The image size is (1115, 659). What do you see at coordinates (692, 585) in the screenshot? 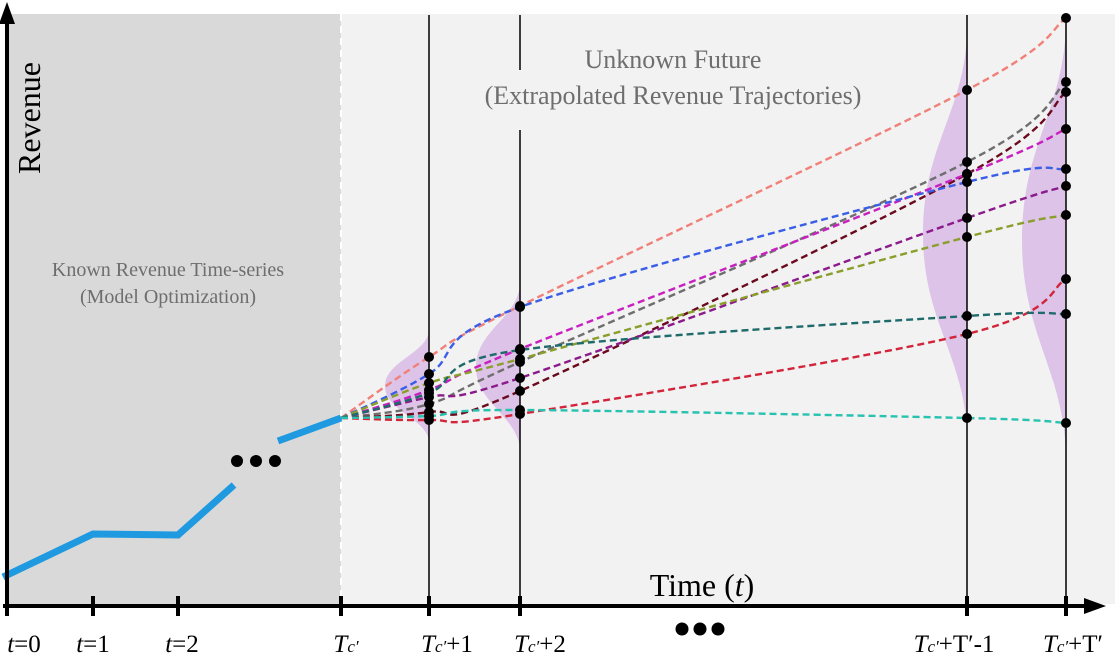
I see `x-axis-label-prefix: Time (` at bounding box center [692, 585].